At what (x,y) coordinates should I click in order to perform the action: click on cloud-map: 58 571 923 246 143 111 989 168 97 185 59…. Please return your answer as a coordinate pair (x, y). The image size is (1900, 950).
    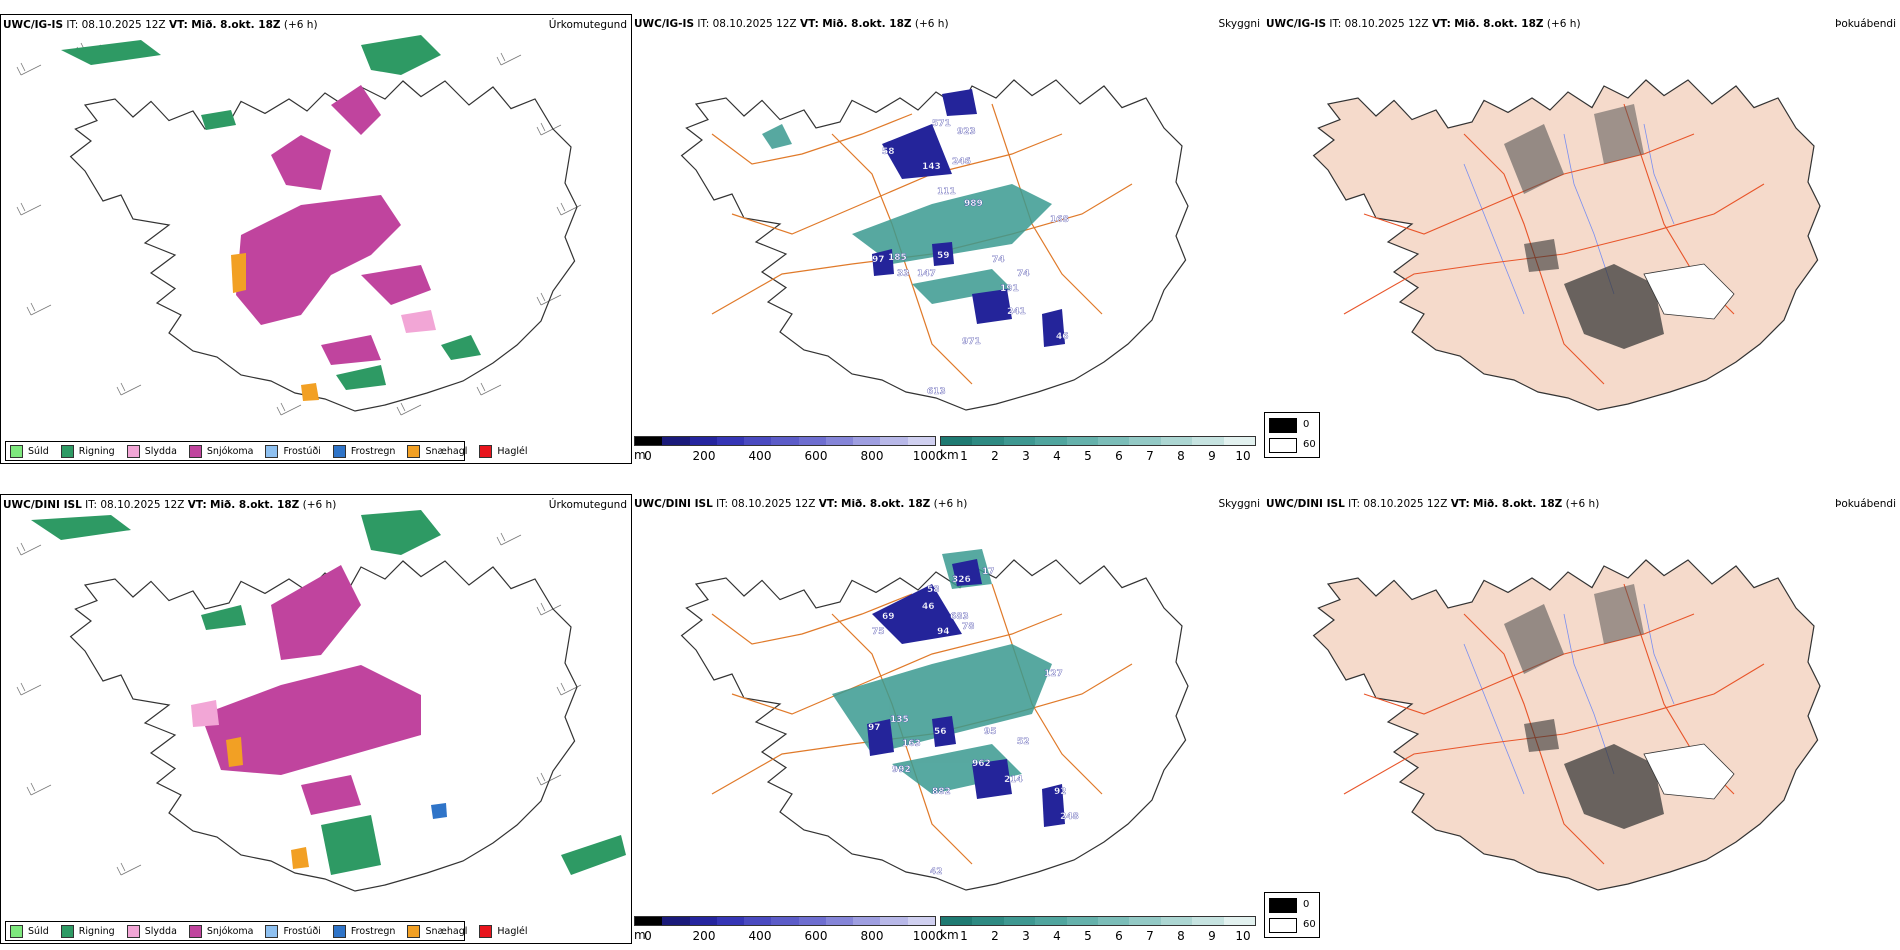
    Looking at the image, I should click on (934, 245).